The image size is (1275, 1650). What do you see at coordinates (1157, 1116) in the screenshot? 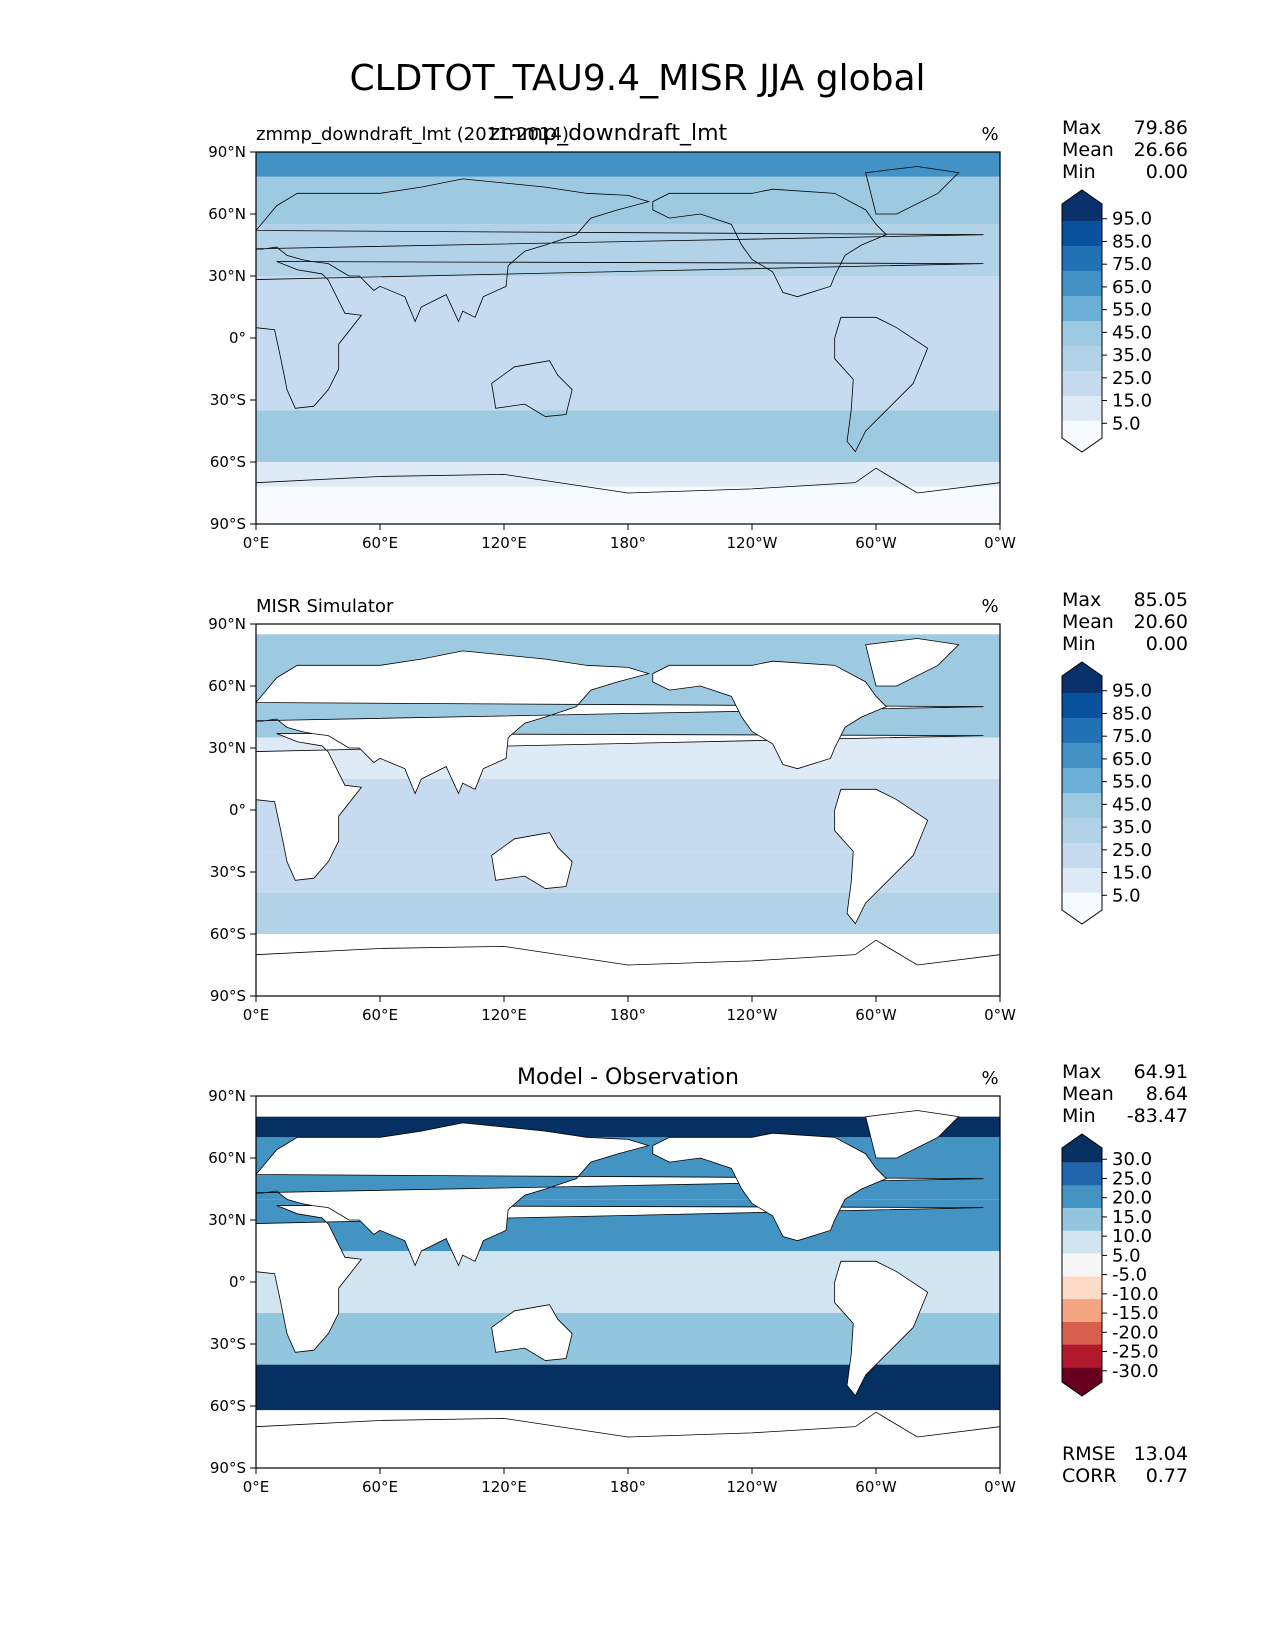
I see `stat-value: -83.47` at bounding box center [1157, 1116].